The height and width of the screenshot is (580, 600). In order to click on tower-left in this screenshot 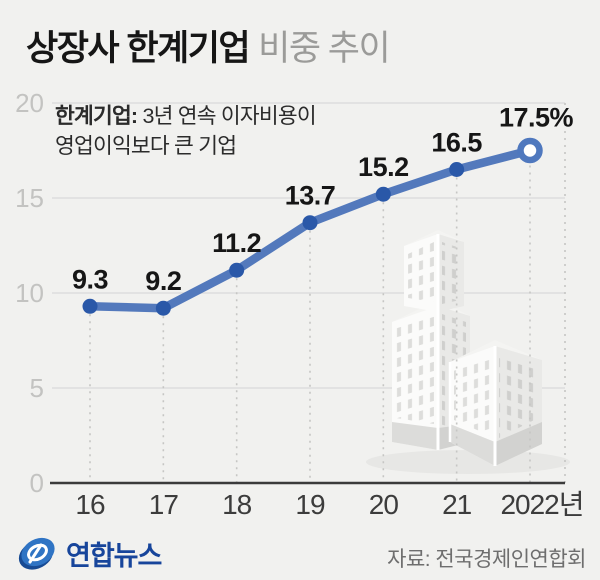, I will do `click(431, 340)`.